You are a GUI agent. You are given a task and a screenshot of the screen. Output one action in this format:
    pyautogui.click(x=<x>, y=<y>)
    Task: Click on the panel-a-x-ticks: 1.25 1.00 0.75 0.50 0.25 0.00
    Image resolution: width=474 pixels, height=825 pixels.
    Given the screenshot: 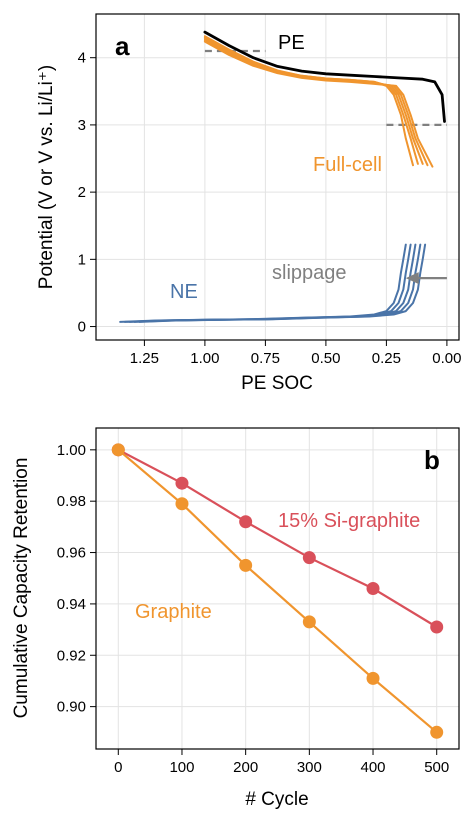 What is the action you would take?
    pyautogui.click(x=296, y=353)
    